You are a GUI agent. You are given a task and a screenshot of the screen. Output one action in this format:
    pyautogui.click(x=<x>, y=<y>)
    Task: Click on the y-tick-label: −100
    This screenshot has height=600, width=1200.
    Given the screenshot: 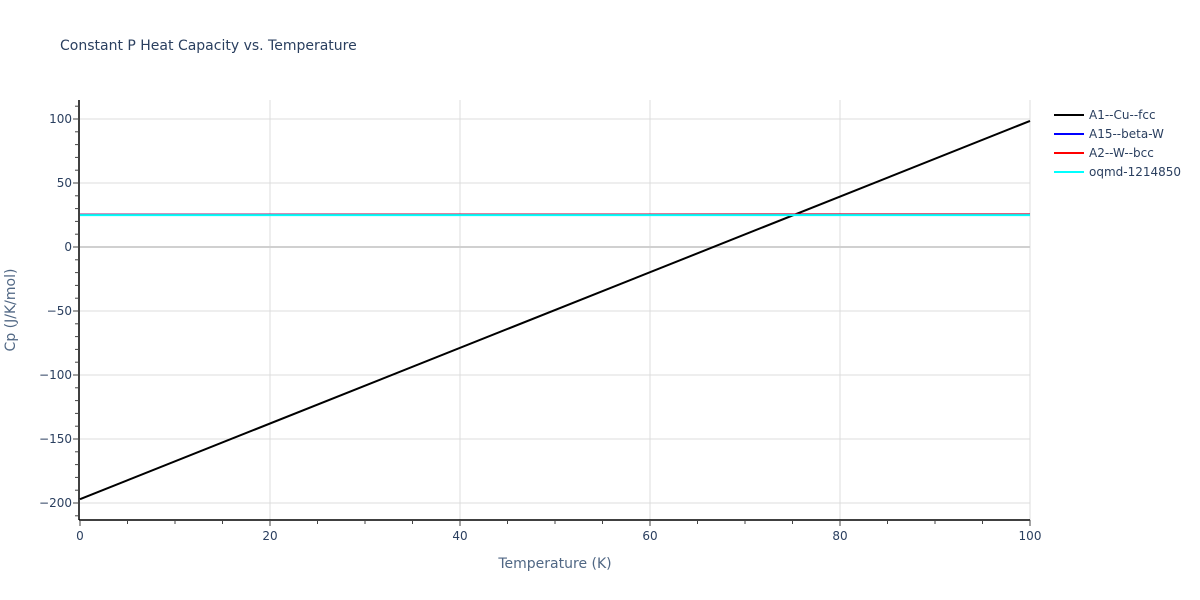 What is the action you would take?
    pyautogui.click(x=55, y=375)
    